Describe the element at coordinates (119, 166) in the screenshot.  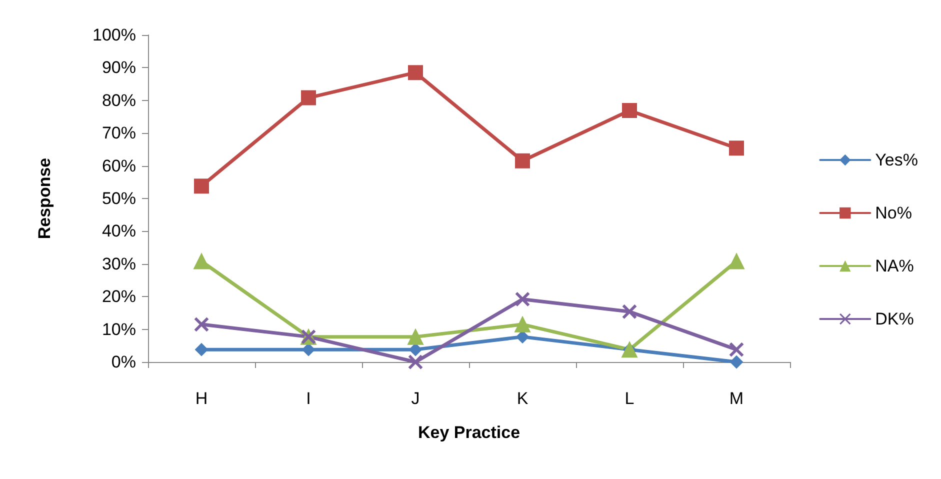
I see `y-tick-label: 60%` at that location.